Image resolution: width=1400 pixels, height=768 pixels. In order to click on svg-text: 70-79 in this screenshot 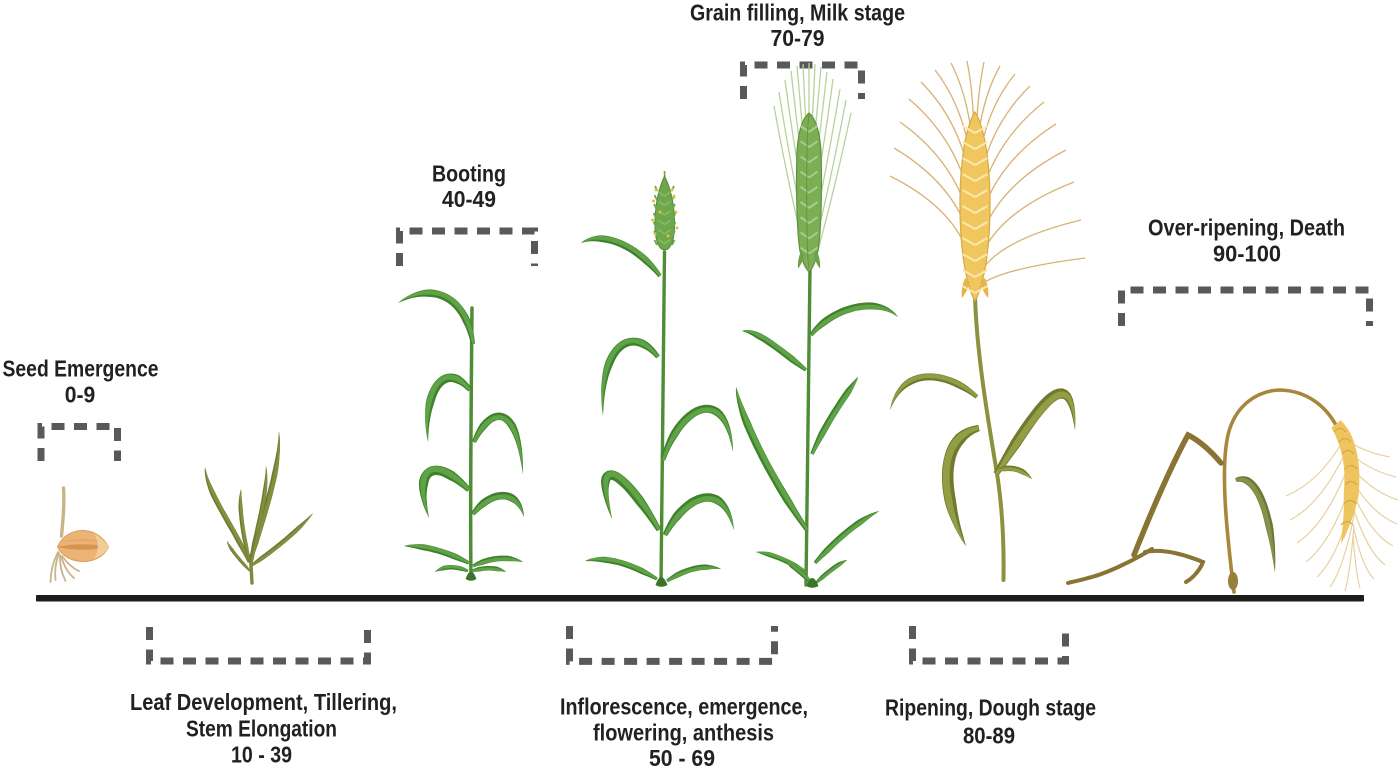, I will do `click(798, 38)`.